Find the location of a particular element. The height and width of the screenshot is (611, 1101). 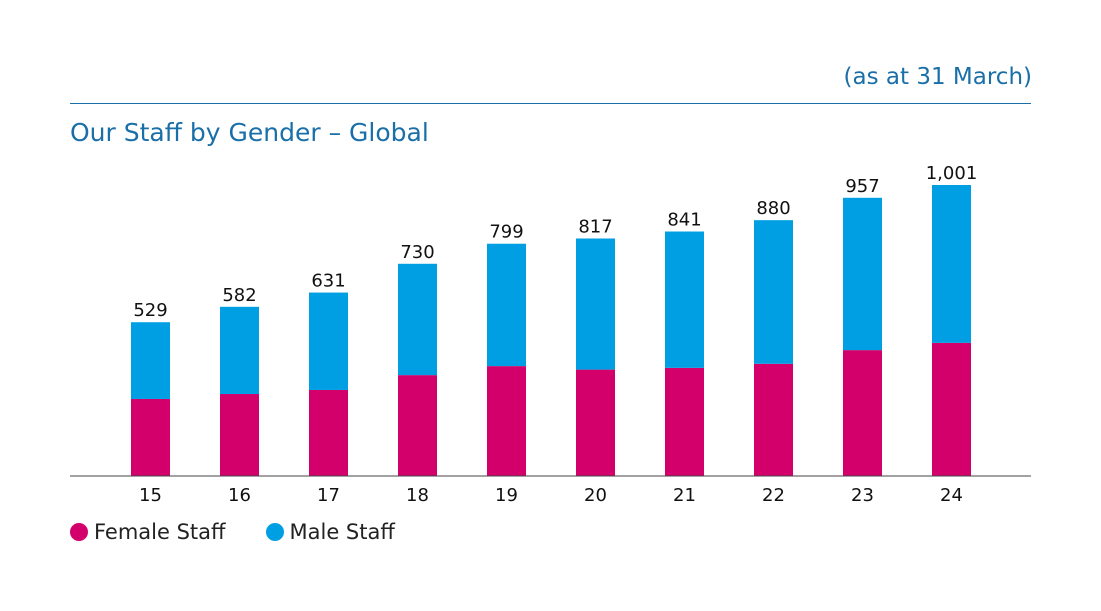

total-label-24: 1,001 is located at coordinates (952, 173).